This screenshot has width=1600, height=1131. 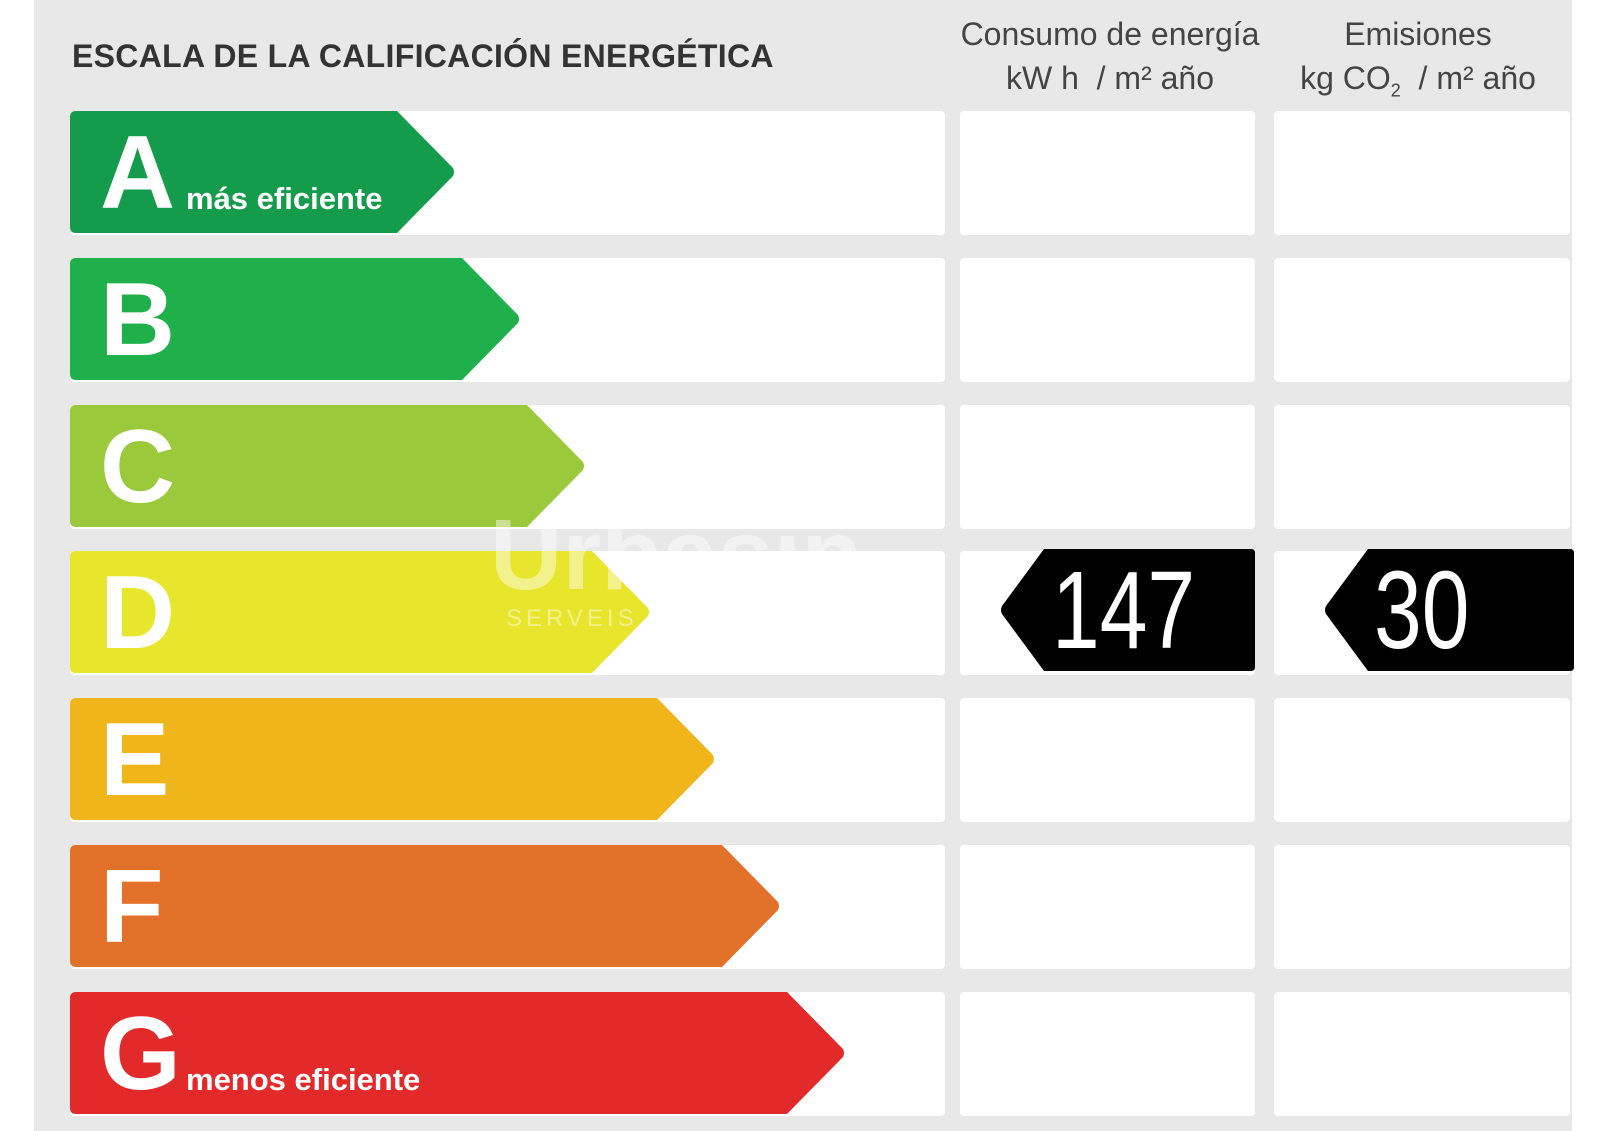 I want to click on emissions-header-line2: kg CO2 / m² año, so click(x=1418, y=78).